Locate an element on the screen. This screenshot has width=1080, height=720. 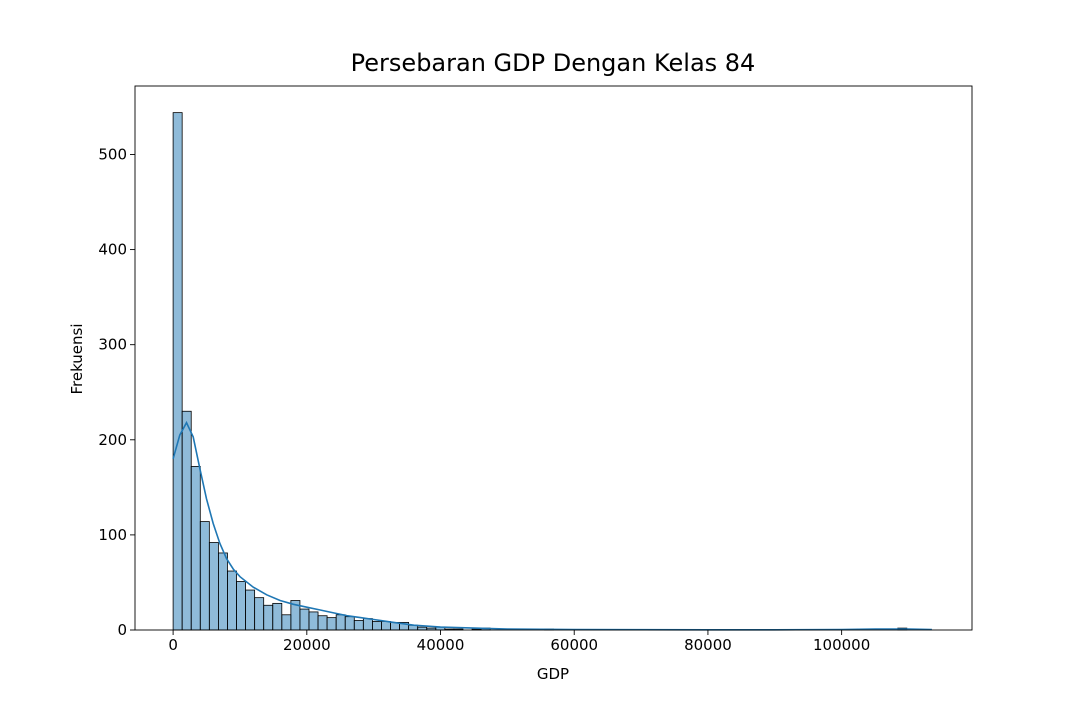
y-axis-ticks: 0 100 200 300 400 500 is located at coordinates (116, 392).